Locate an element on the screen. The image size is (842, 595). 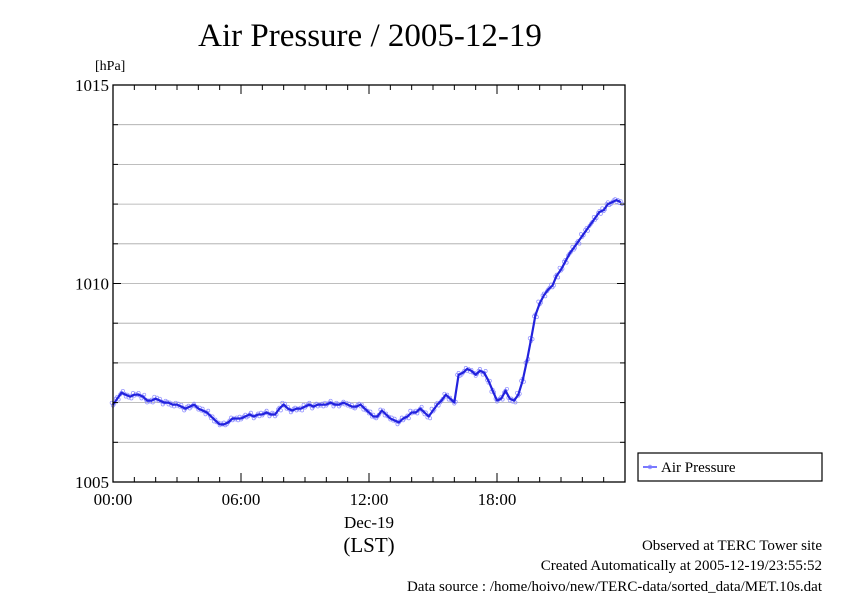
x-axis-date-label: Dec-19 is located at coordinates (369, 522).